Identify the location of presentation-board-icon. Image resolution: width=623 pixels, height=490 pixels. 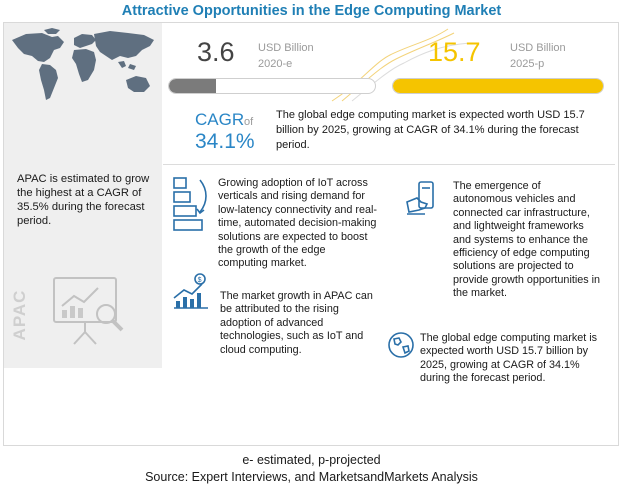
(88, 311).